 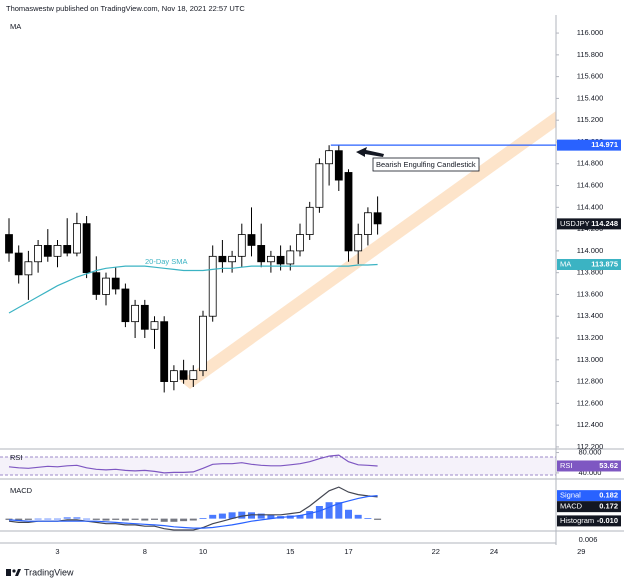 I want to click on price-label-value: 0.172, so click(x=608, y=506).